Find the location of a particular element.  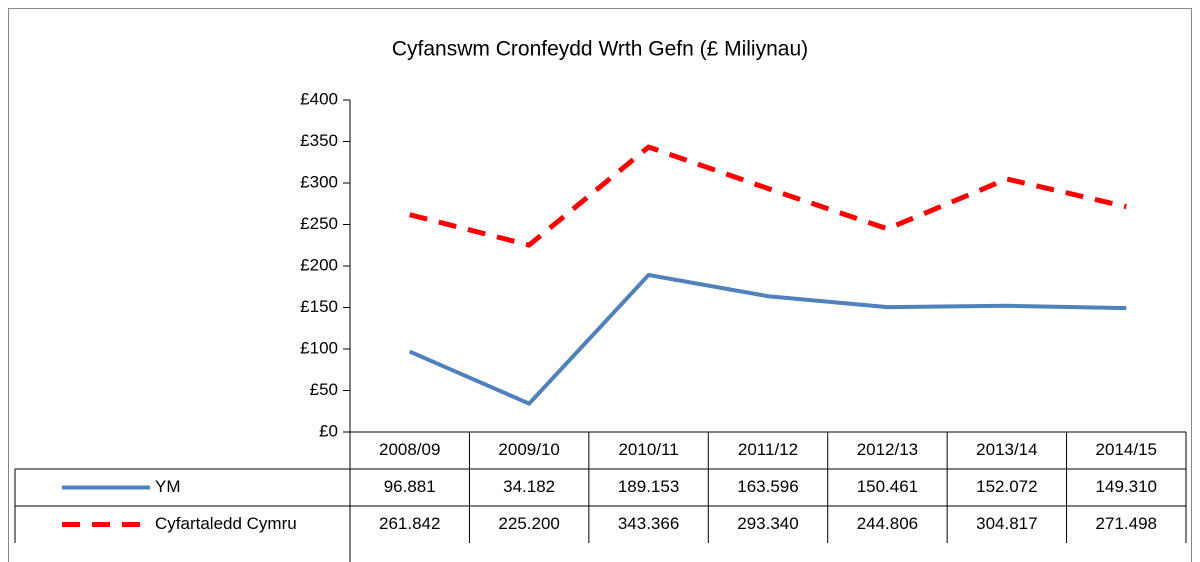

data-table-value: 271.498 is located at coordinates (1126, 523).